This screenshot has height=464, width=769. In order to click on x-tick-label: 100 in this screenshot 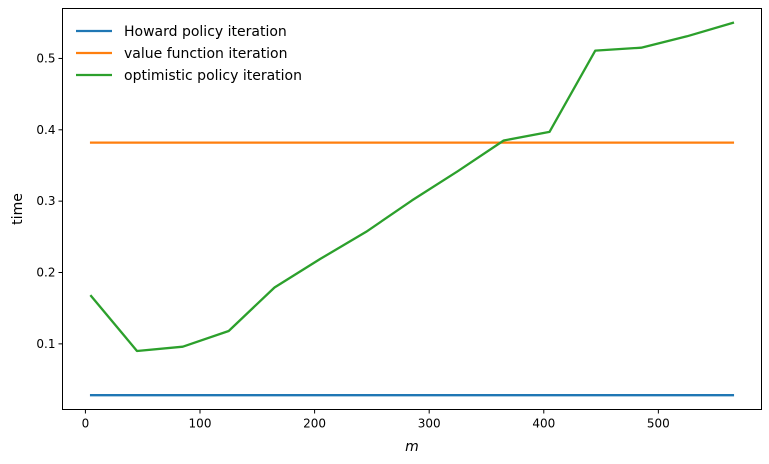, I will do `click(200, 424)`.